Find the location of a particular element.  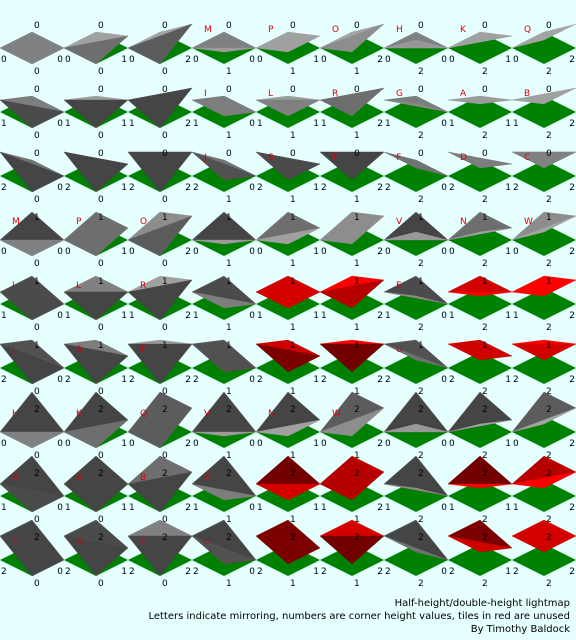

tile: 0 1 1 2 N is located at coordinates (480, 240).